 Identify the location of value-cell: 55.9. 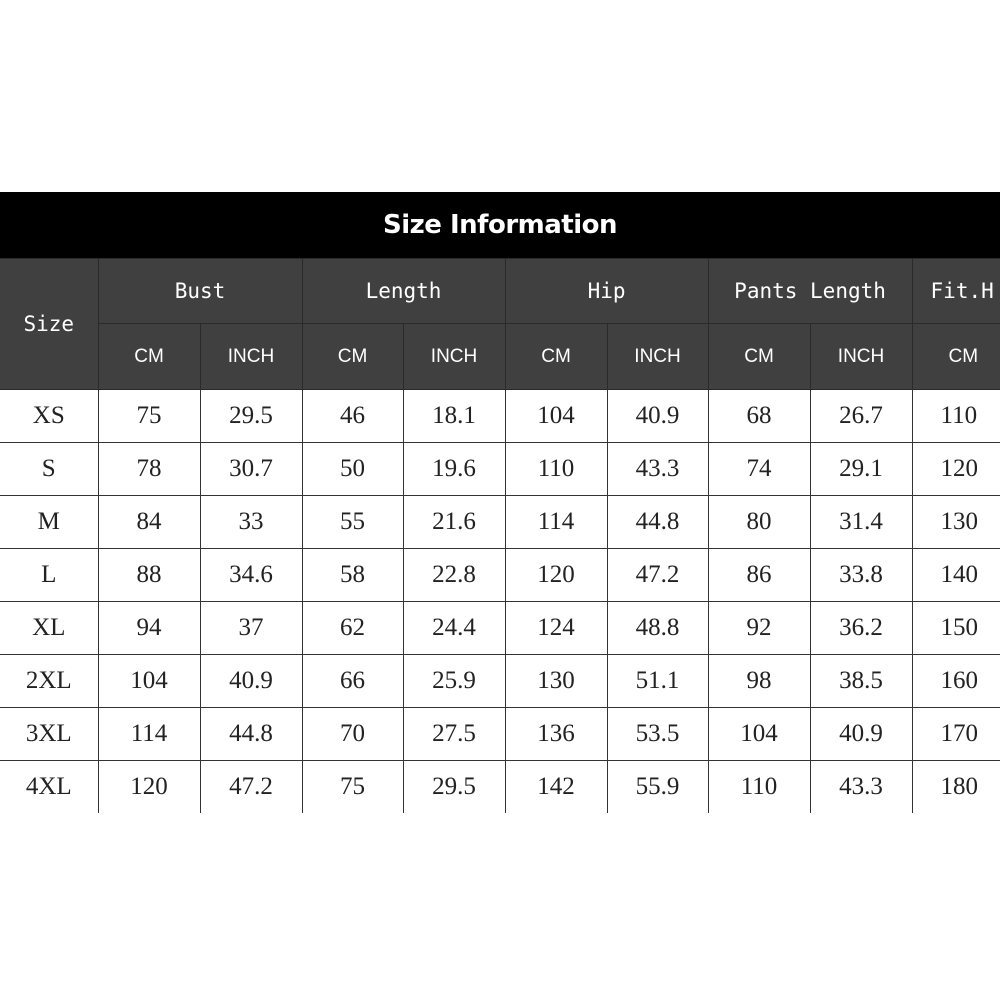
(657, 786).